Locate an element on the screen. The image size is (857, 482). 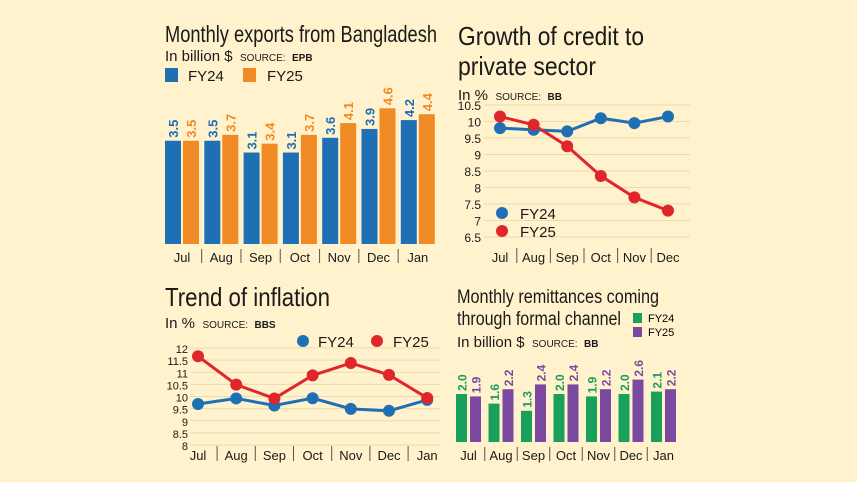
value-label-fy24-aug: 1.6 is located at coordinates (495, 392).